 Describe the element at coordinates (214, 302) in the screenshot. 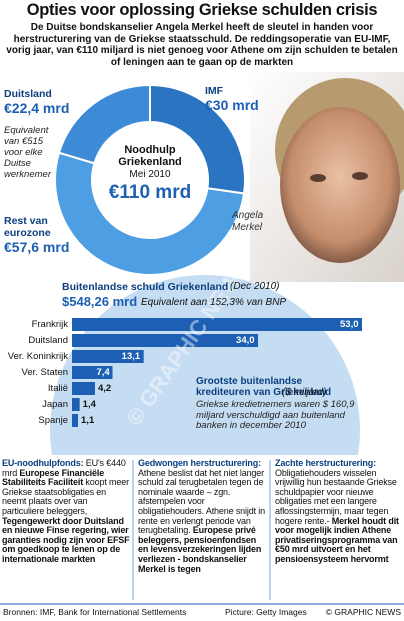

I see `bar-total-note: Equivalent aan 152,3% van BNP` at that location.